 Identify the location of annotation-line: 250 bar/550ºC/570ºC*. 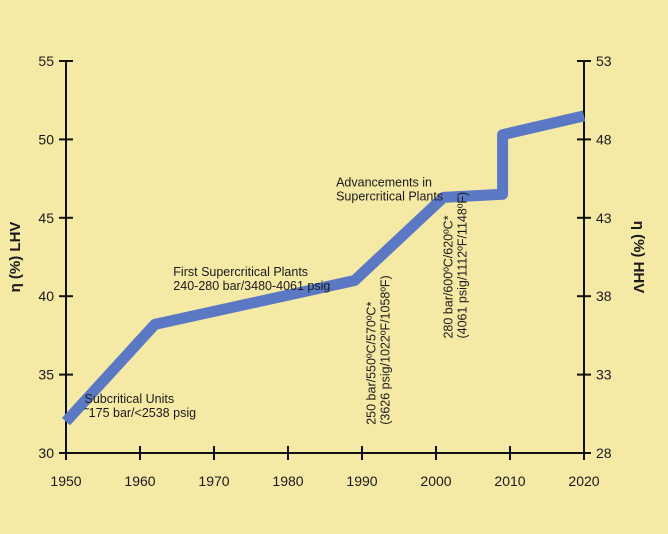
(371, 363).